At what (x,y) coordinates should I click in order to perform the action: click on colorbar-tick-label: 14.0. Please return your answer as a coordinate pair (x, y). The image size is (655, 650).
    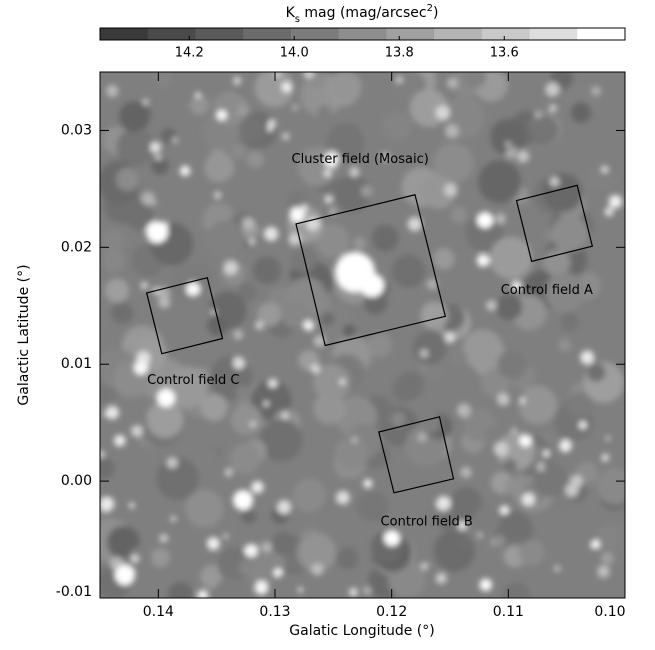
    Looking at the image, I should click on (294, 53).